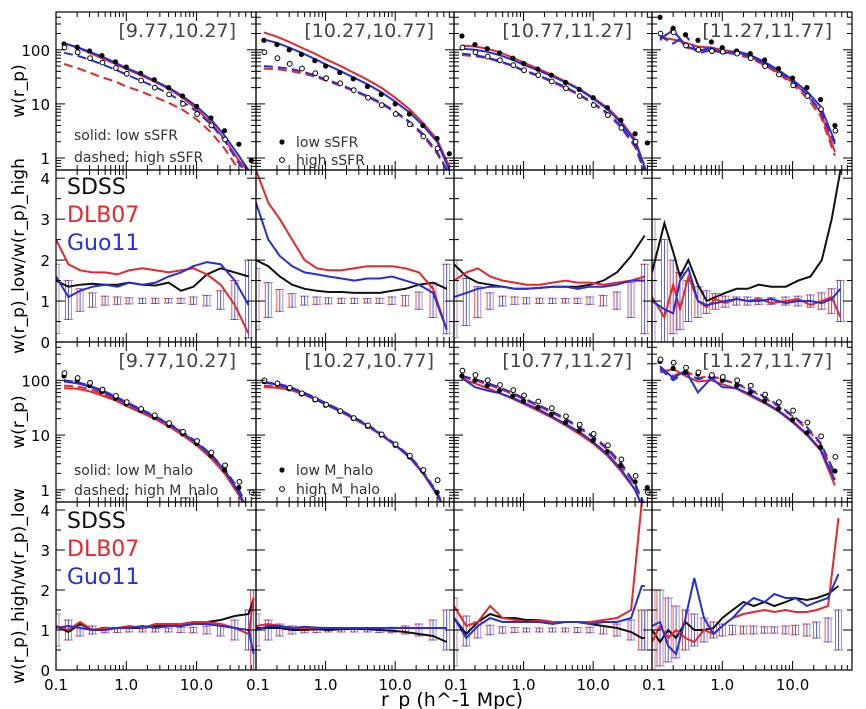  I want to click on panel-title: [10.77,11.27], so click(567, 31).